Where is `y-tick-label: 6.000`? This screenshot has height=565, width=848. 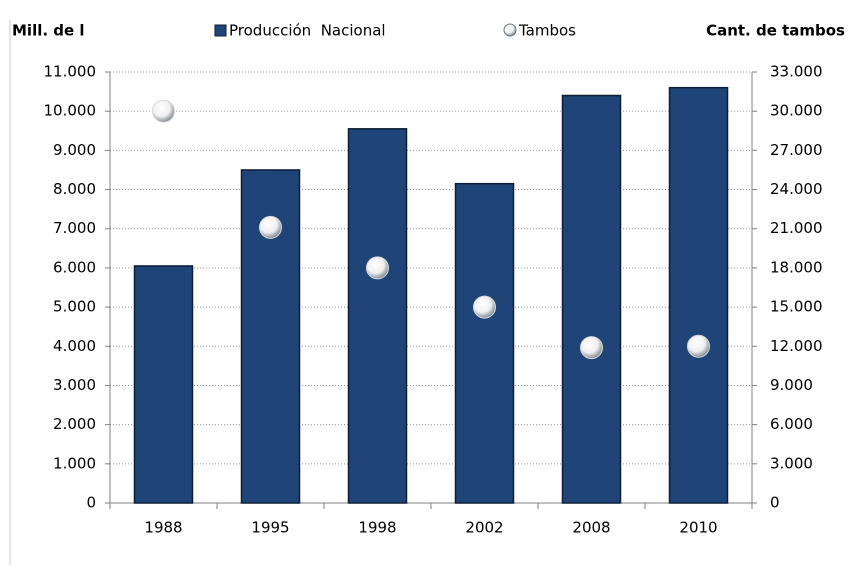 y-tick-label: 6.000 is located at coordinates (74, 267).